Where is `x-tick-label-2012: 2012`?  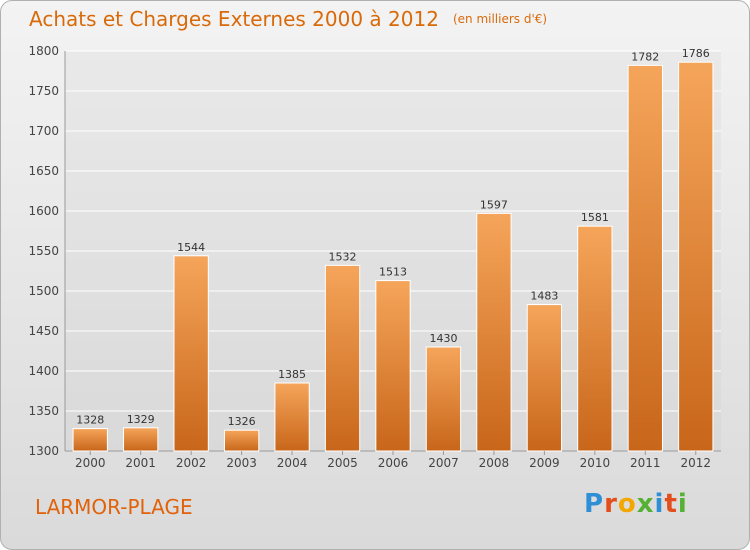 x-tick-label-2012: 2012 is located at coordinates (695, 463).